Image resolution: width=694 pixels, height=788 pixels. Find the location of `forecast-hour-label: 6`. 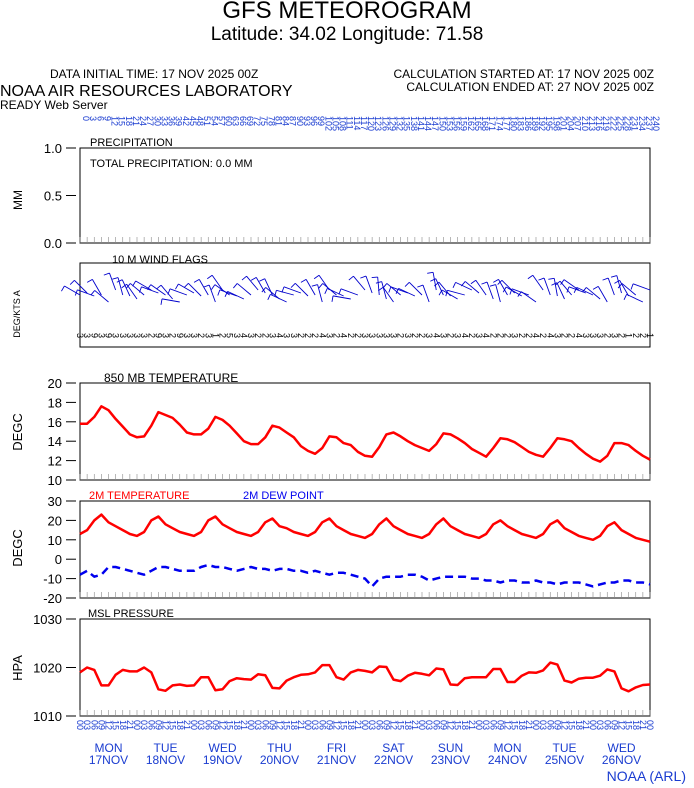

forecast-hour-label: 6 is located at coordinates (100, 118).